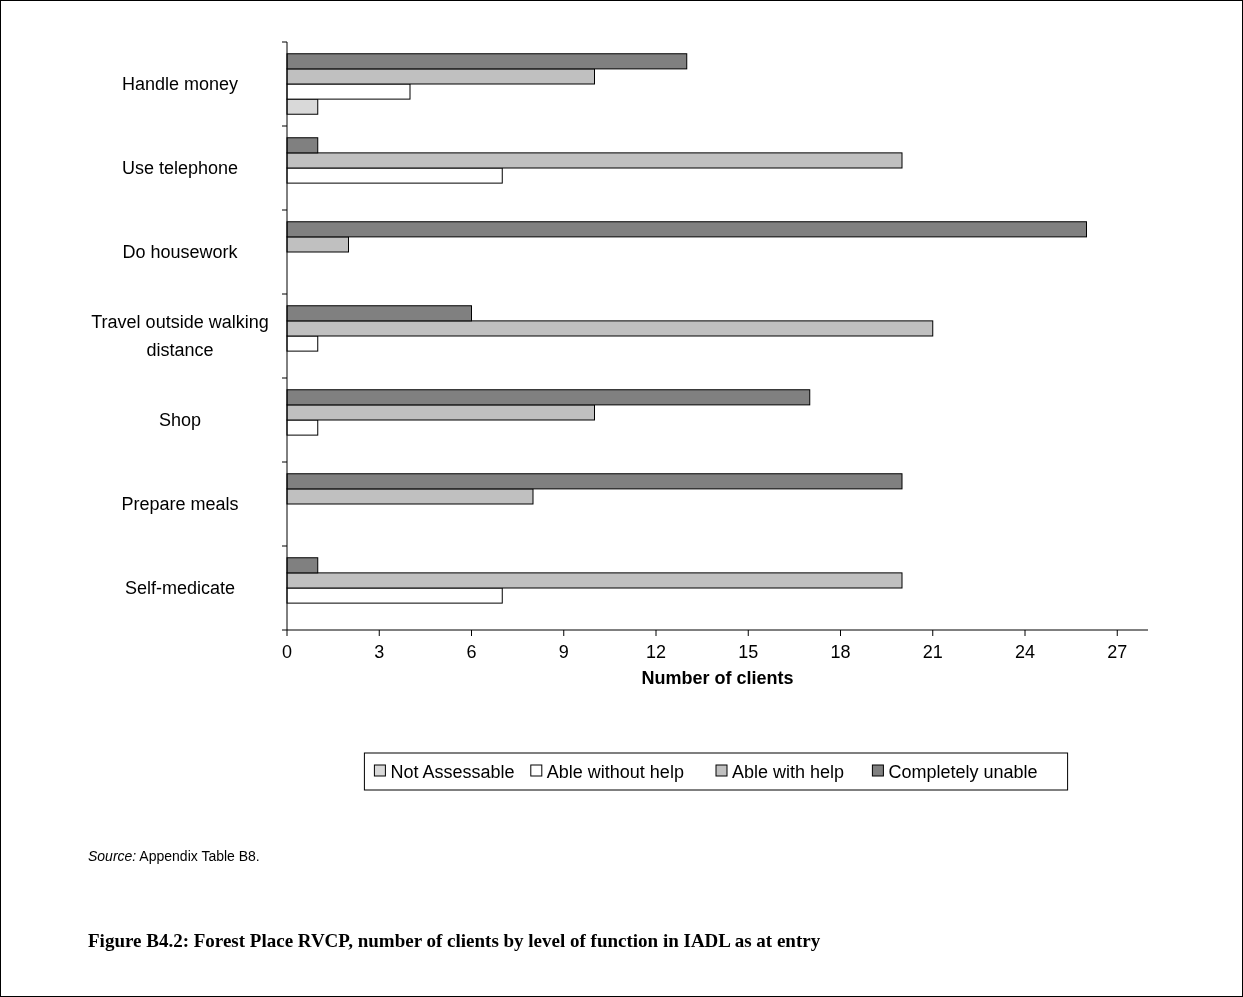  I want to click on text: Figure B4.2: Forest Place RVCP, number of clients by level of function in IADL as at entry, so click(454, 940).